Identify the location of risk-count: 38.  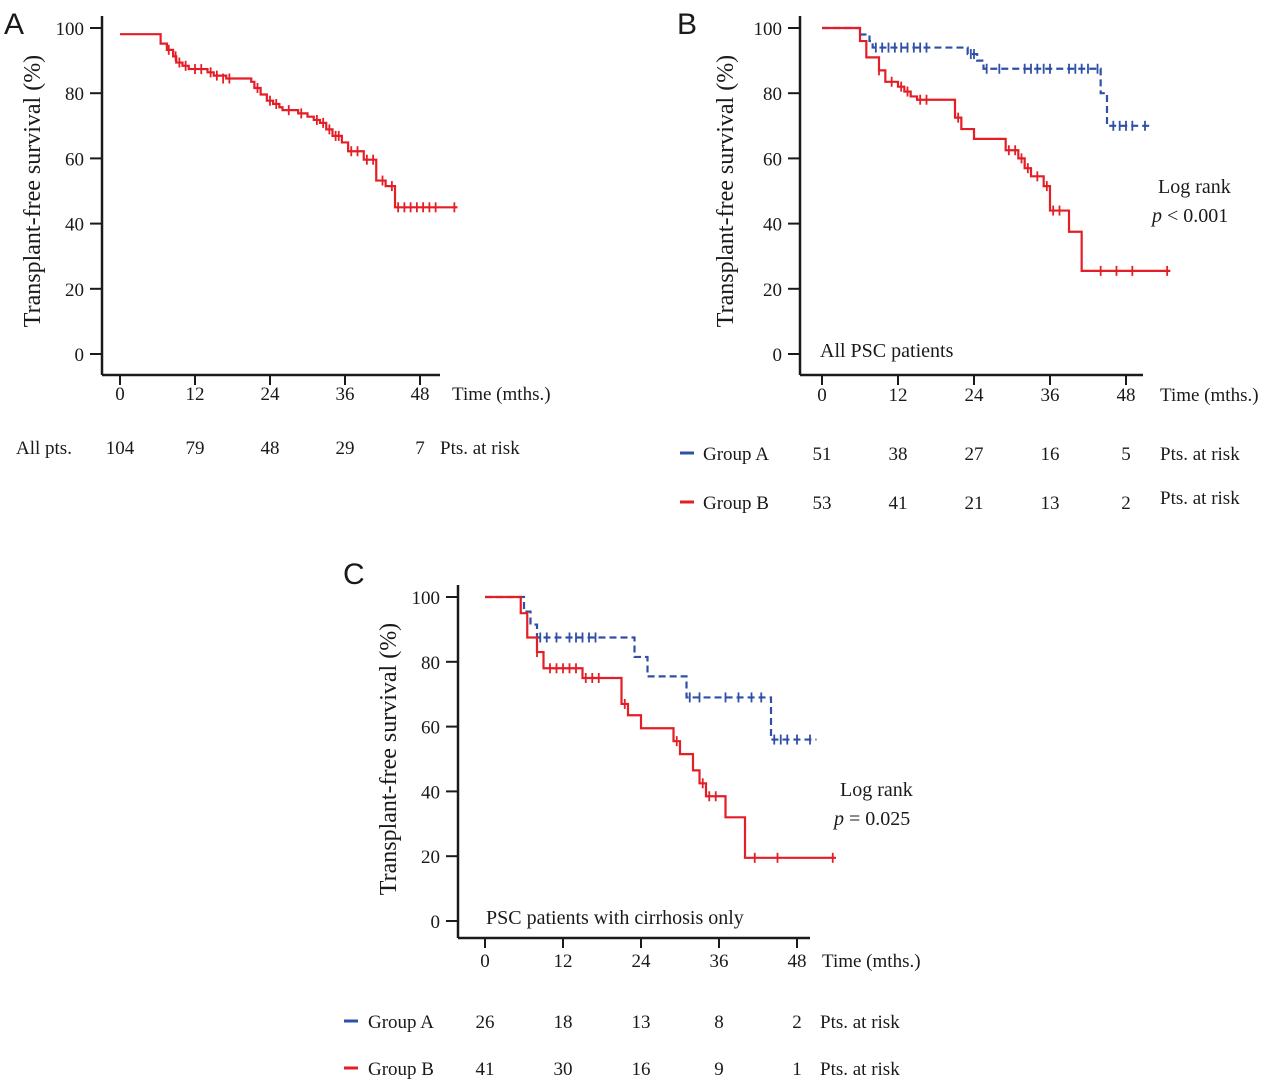
(898, 454).